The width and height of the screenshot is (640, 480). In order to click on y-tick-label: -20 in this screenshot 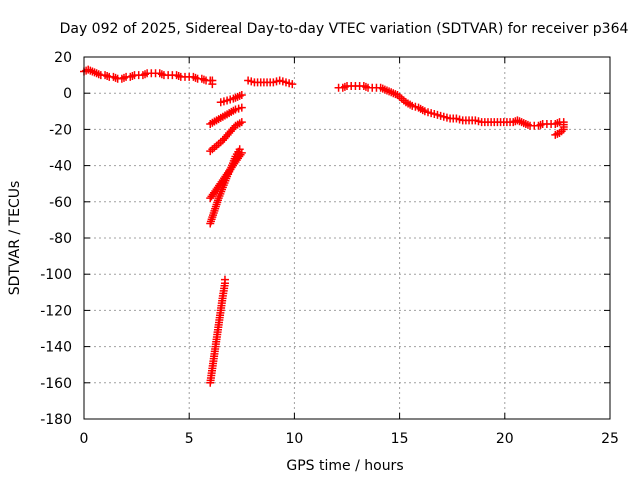, I will do `click(60, 130)`.